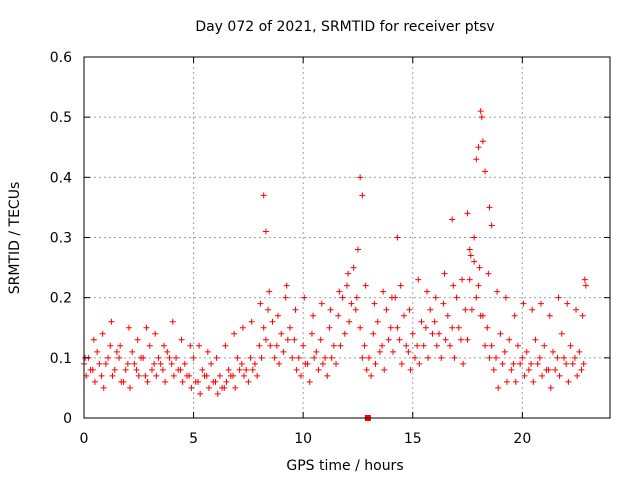  What do you see at coordinates (193, 439) in the screenshot?
I see `x-tick-label: 5` at bounding box center [193, 439].